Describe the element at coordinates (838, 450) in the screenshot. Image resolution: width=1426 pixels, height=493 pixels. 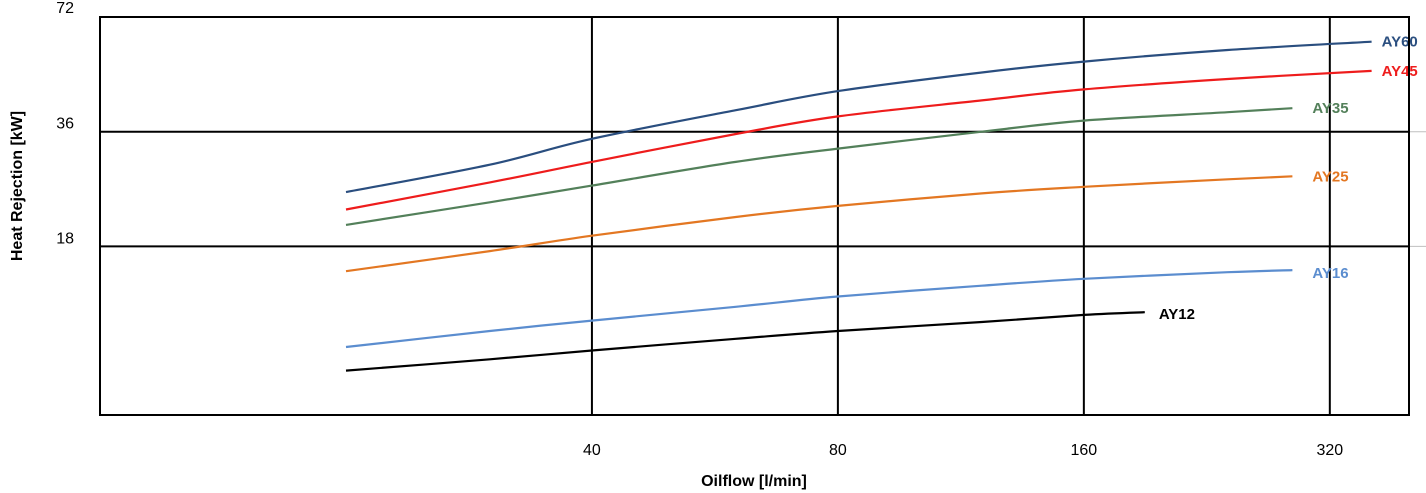
I see `x-tick-label: 80` at that location.